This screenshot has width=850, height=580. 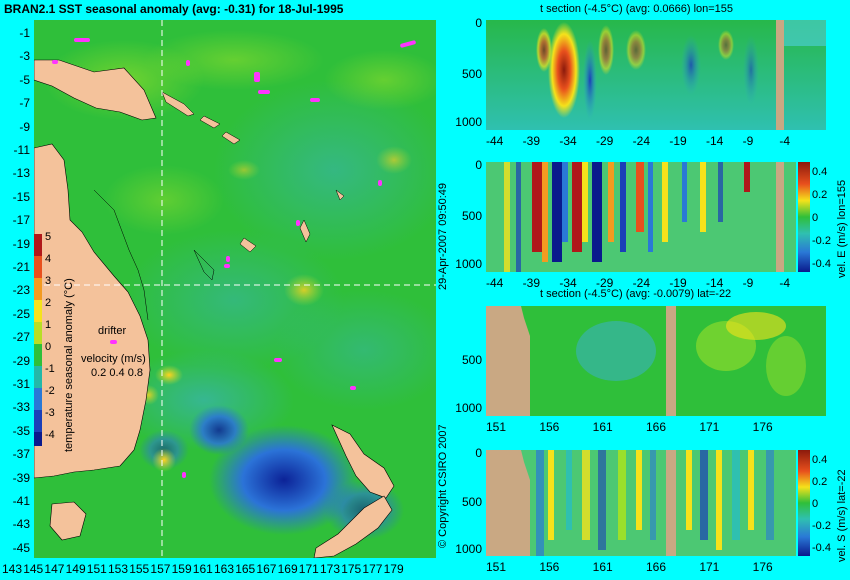 I want to click on panel4-y-axis: 0 500 1000, so click(x=462, y=501).